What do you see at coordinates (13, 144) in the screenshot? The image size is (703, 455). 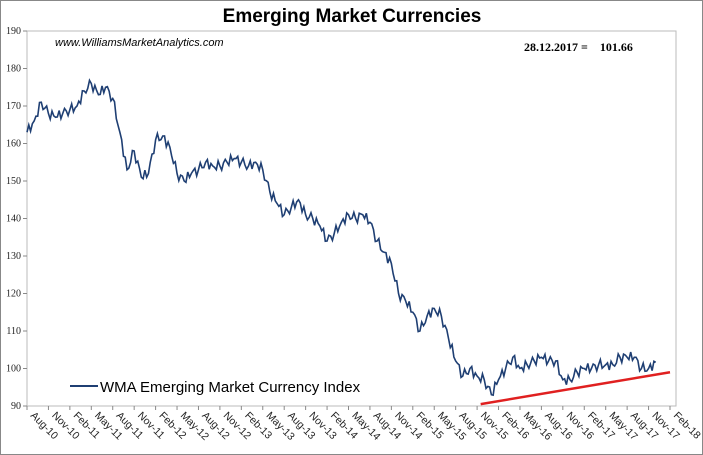 I see `y-tick-label: 160` at bounding box center [13, 144].